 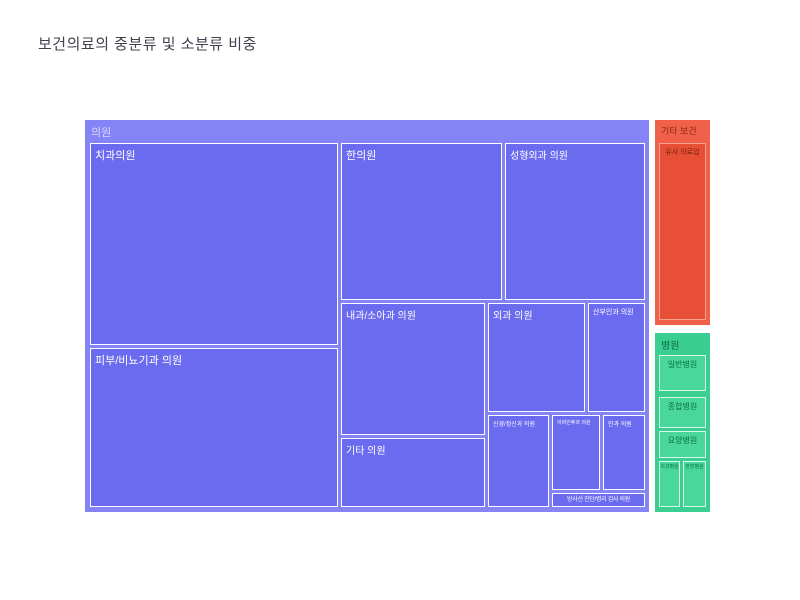 I want to click on tile-obgyn-clinic-label: 산부인과 의원, so click(x=613, y=312).